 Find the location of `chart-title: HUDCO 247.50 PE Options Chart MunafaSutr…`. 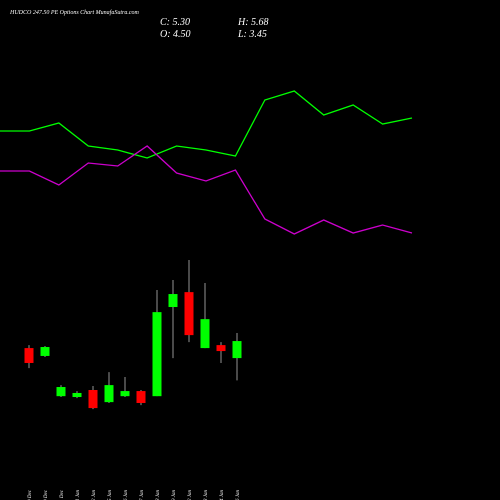

chart-title: HUDCO 247.50 PE Options Chart MunafaSutr… is located at coordinates (74, 12).